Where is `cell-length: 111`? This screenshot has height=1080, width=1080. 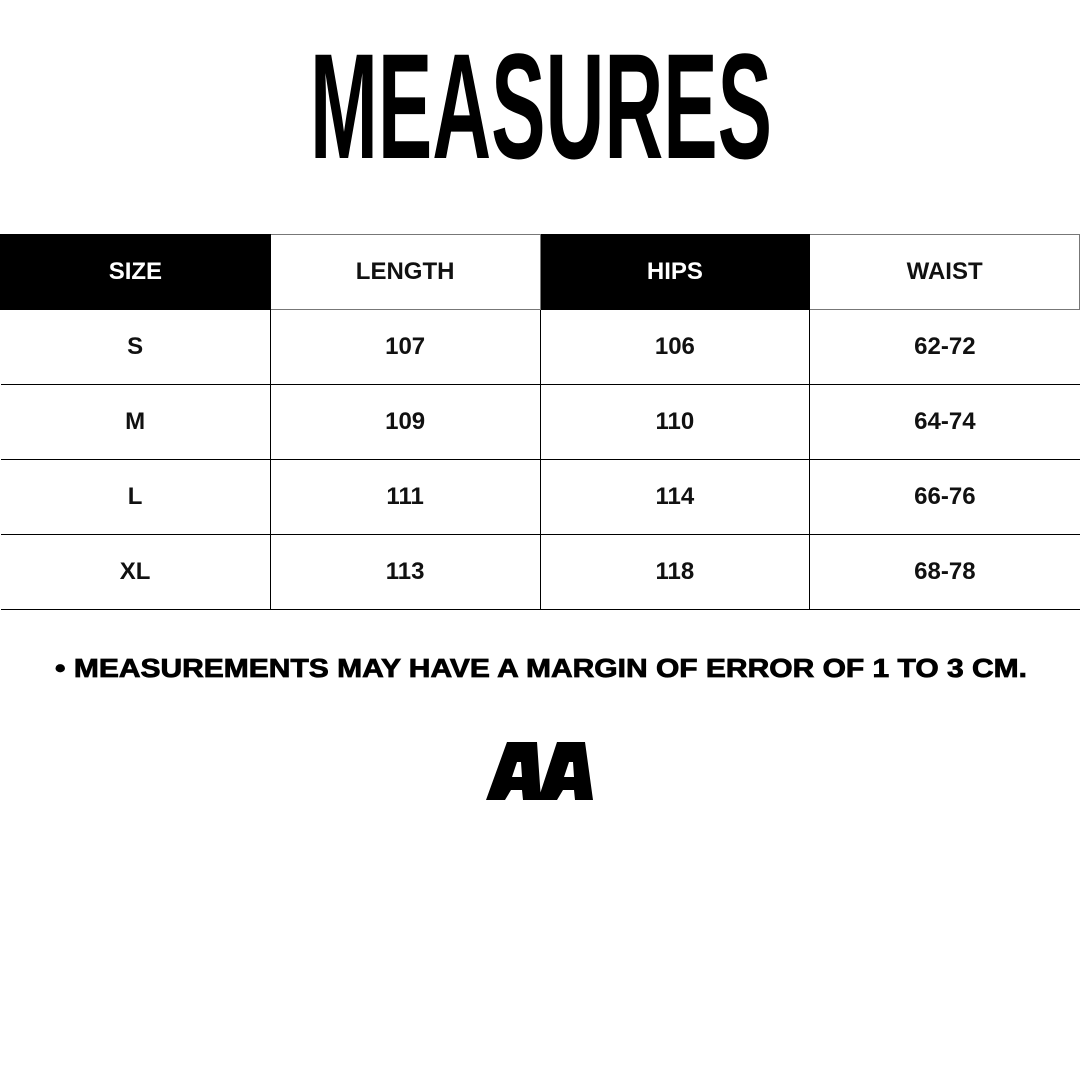 cell-length: 111 is located at coordinates (405, 497).